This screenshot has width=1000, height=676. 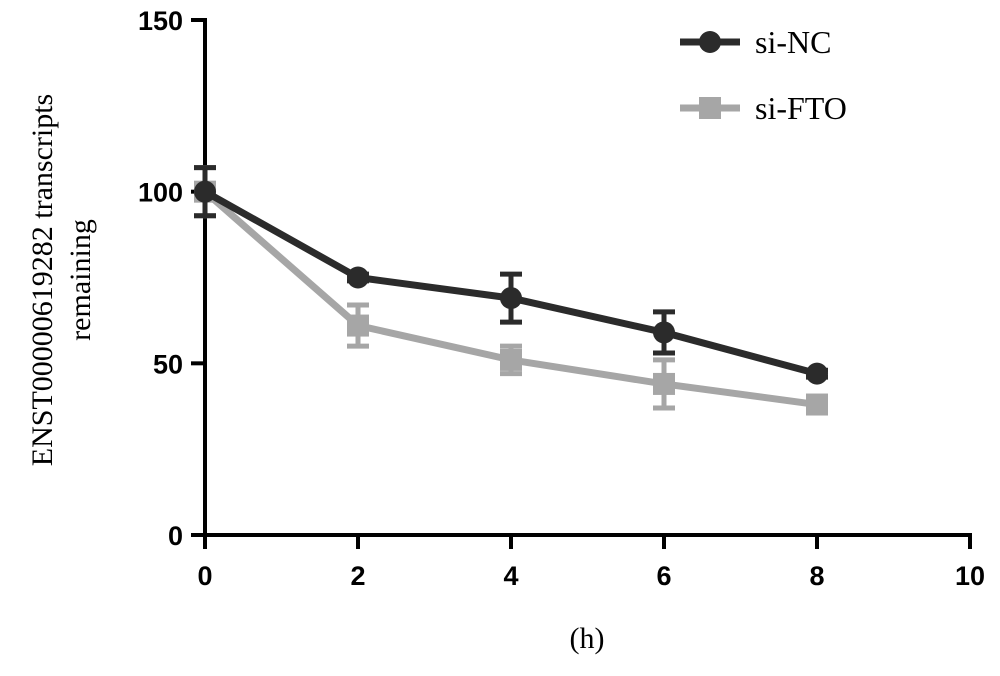 I want to click on legend-item: si-FTO, so click(x=763, y=108).